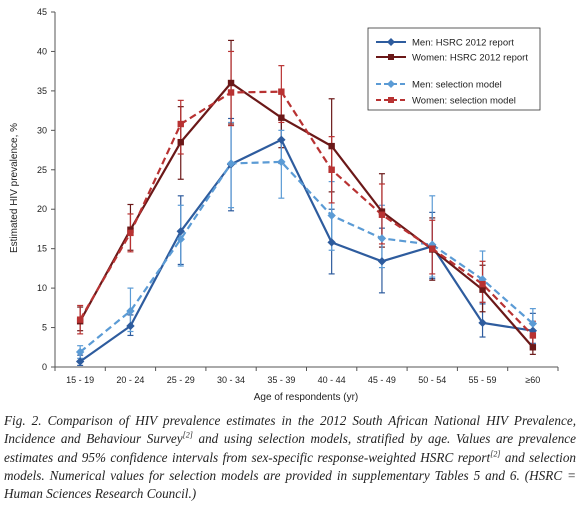  I want to click on y-tick-label: 10, so click(42, 288).